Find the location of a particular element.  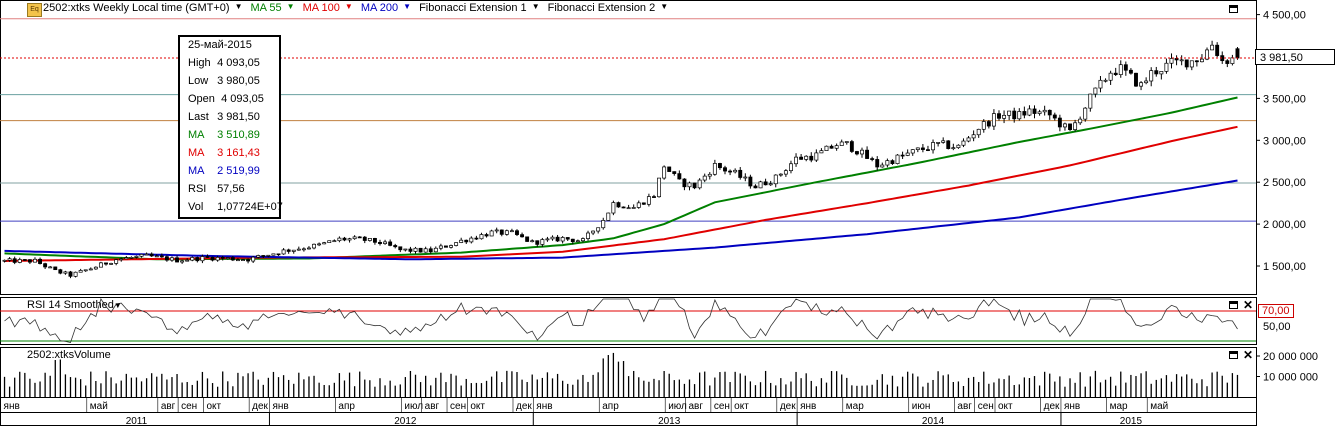

rsi-panel-title: RSI 14 Smoothed▼ is located at coordinates (74, 305).